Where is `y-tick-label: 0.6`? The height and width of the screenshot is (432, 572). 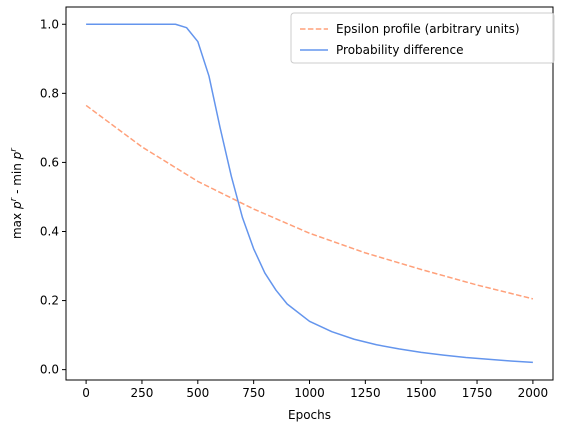 y-tick-label: 0.6 is located at coordinates (49, 162).